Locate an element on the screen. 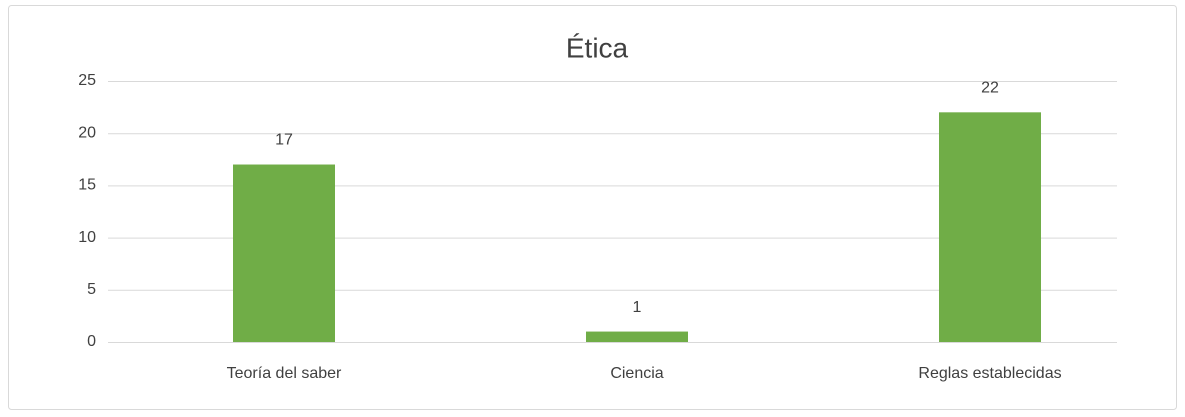 This screenshot has height=417, width=1185. chart-title: Ética is located at coordinates (597, 47).